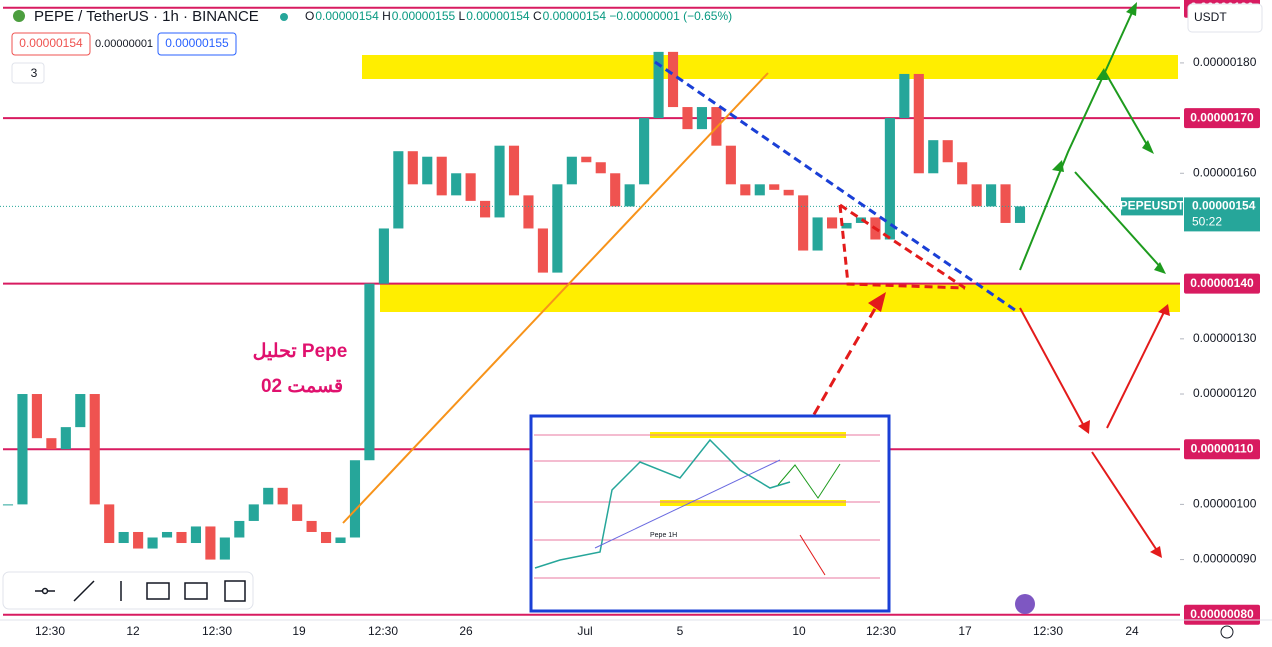 This screenshot has width=1272, height=647. Describe the element at coordinates (1225, 393) in the screenshot. I see `y-tick-label: 0.00000120` at that location.